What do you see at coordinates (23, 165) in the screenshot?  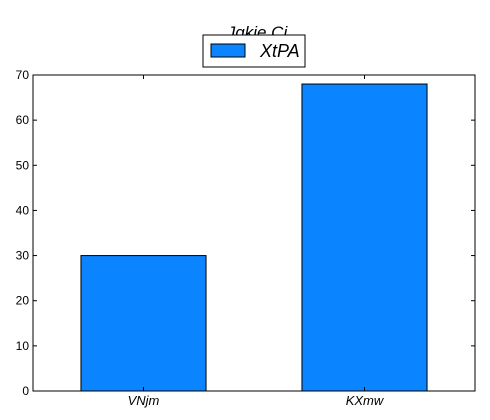 I see `y-tick-label-50: 50` at bounding box center [23, 165].